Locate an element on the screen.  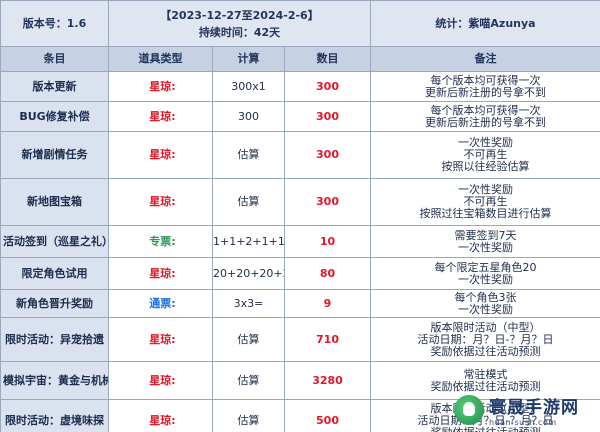
prop-type-cell: 通票: is located at coordinates (160, 303).